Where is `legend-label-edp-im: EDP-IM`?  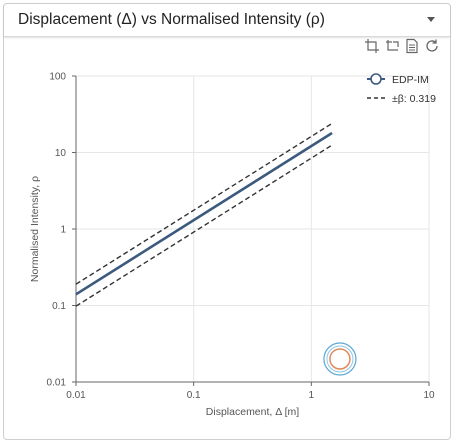 legend-label-edp-im: EDP-IM is located at coordinates (410, 80).